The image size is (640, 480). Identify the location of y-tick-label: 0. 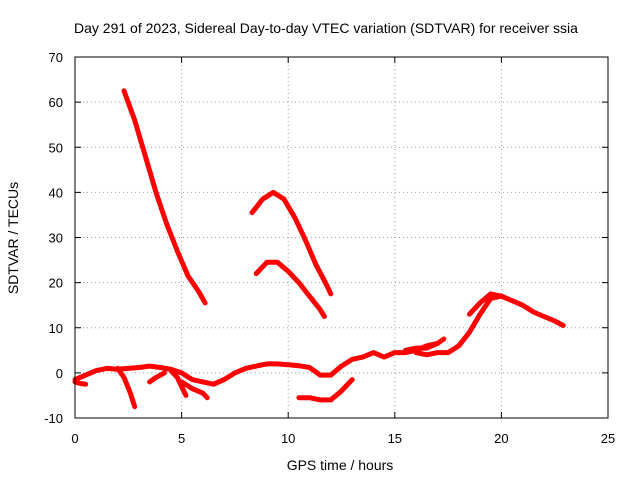
(59, 373).